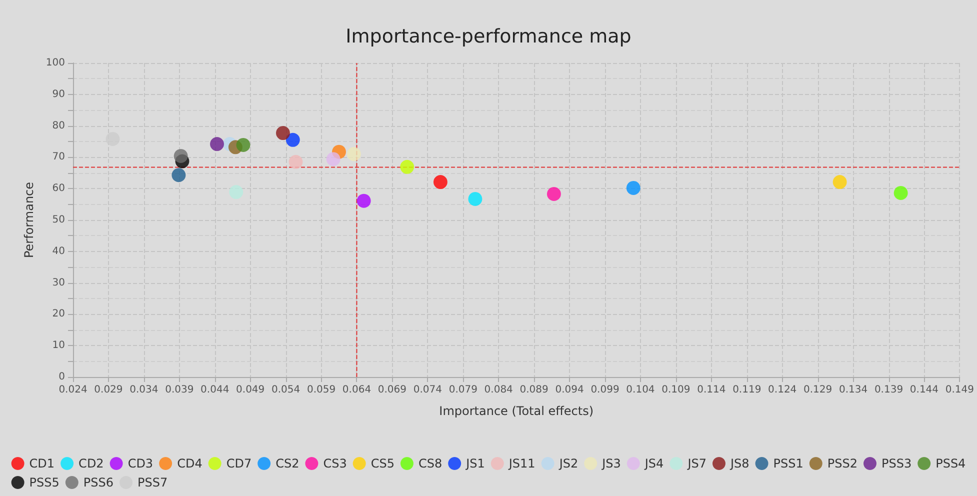 The width and height of the screenshot is (977, 496). I want to click on y-tick-label: 60, so click(58, 188).